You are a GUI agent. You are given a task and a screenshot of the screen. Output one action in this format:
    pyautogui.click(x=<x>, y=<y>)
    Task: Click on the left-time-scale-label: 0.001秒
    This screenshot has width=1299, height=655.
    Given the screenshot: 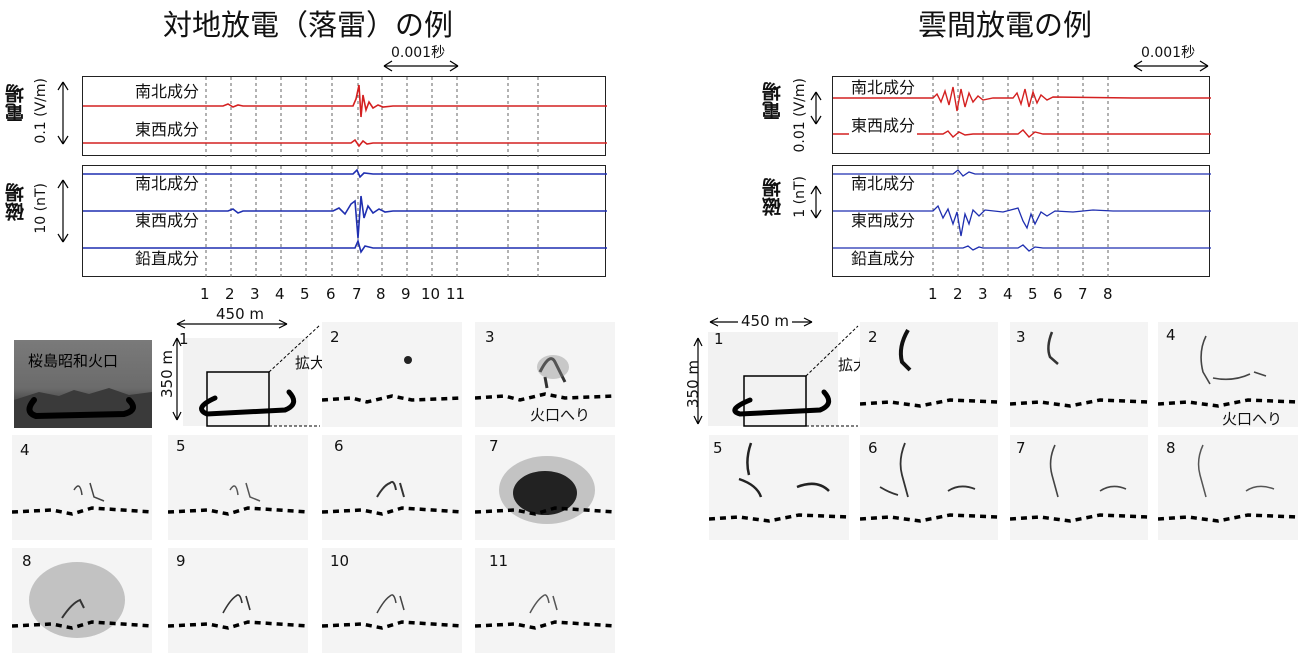 What is the action you would take?
    pyautogui.click(x=418, y=53)
    